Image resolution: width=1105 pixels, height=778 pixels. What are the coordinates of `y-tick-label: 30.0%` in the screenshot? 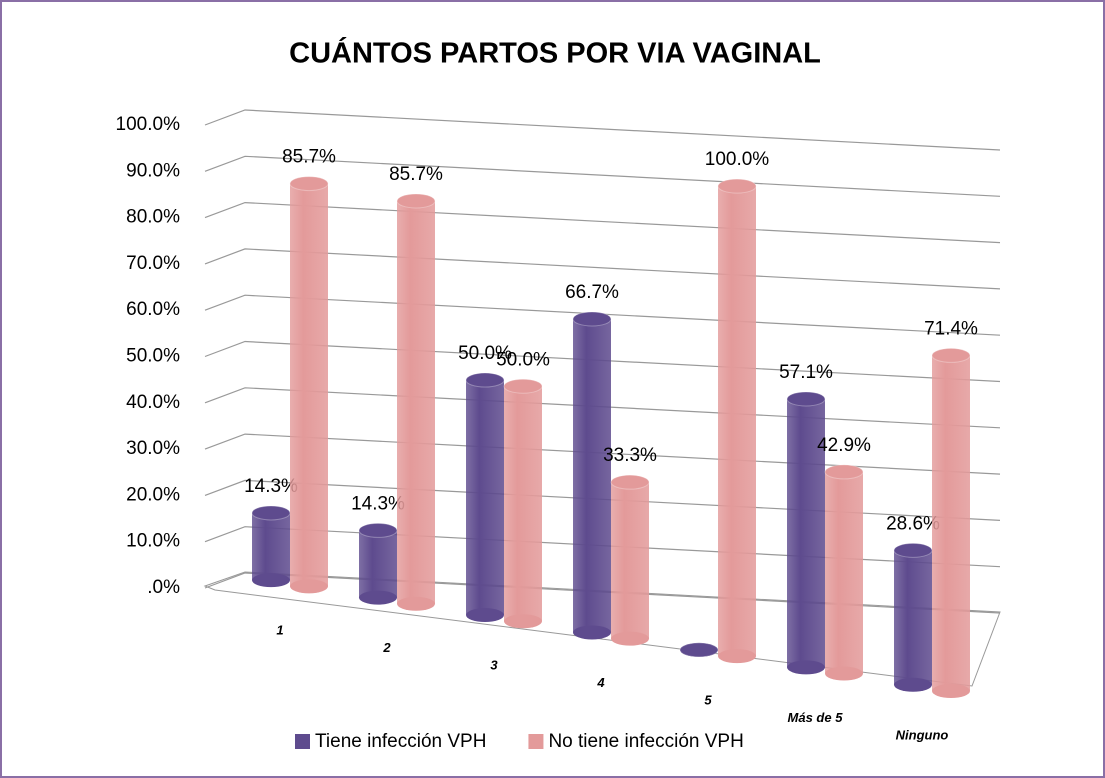 It's located at (153, 448).